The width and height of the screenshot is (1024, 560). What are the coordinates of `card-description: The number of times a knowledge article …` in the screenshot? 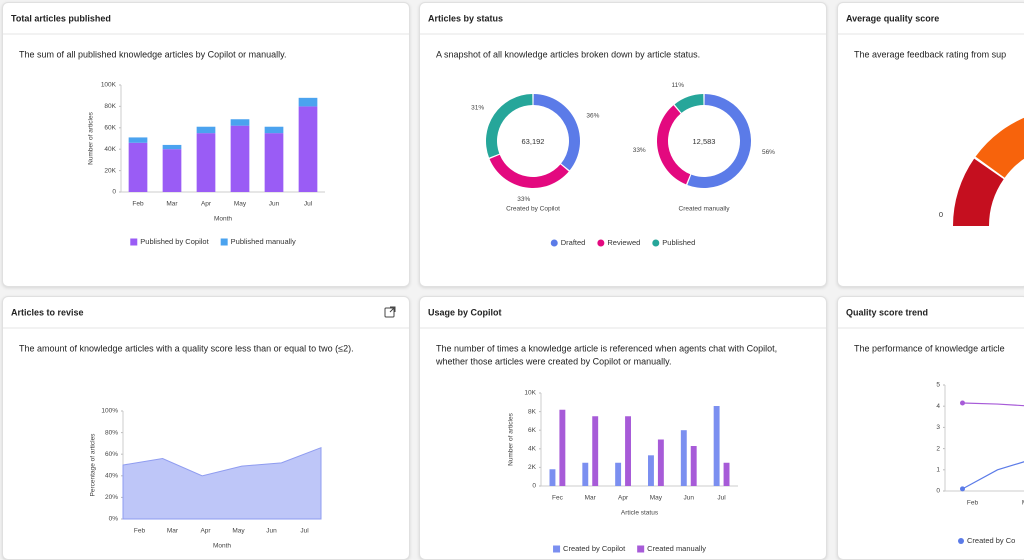 It's located at (606, 348).